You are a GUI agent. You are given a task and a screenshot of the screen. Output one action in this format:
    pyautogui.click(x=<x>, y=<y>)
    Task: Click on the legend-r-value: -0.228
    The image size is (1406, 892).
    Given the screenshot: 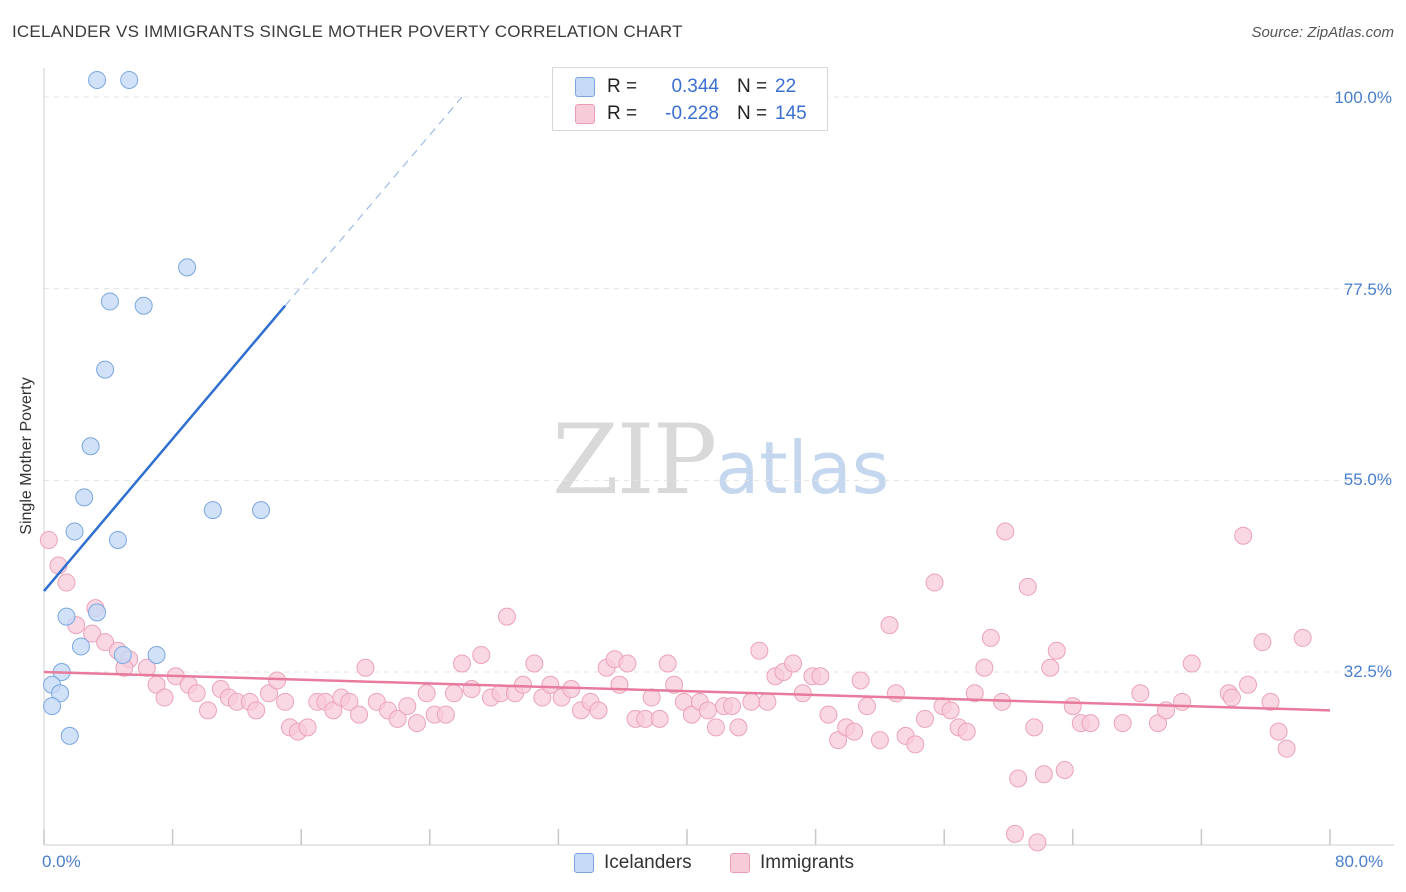 What is the action you would take?
    pyautogui.click(x=692, y=113)
    